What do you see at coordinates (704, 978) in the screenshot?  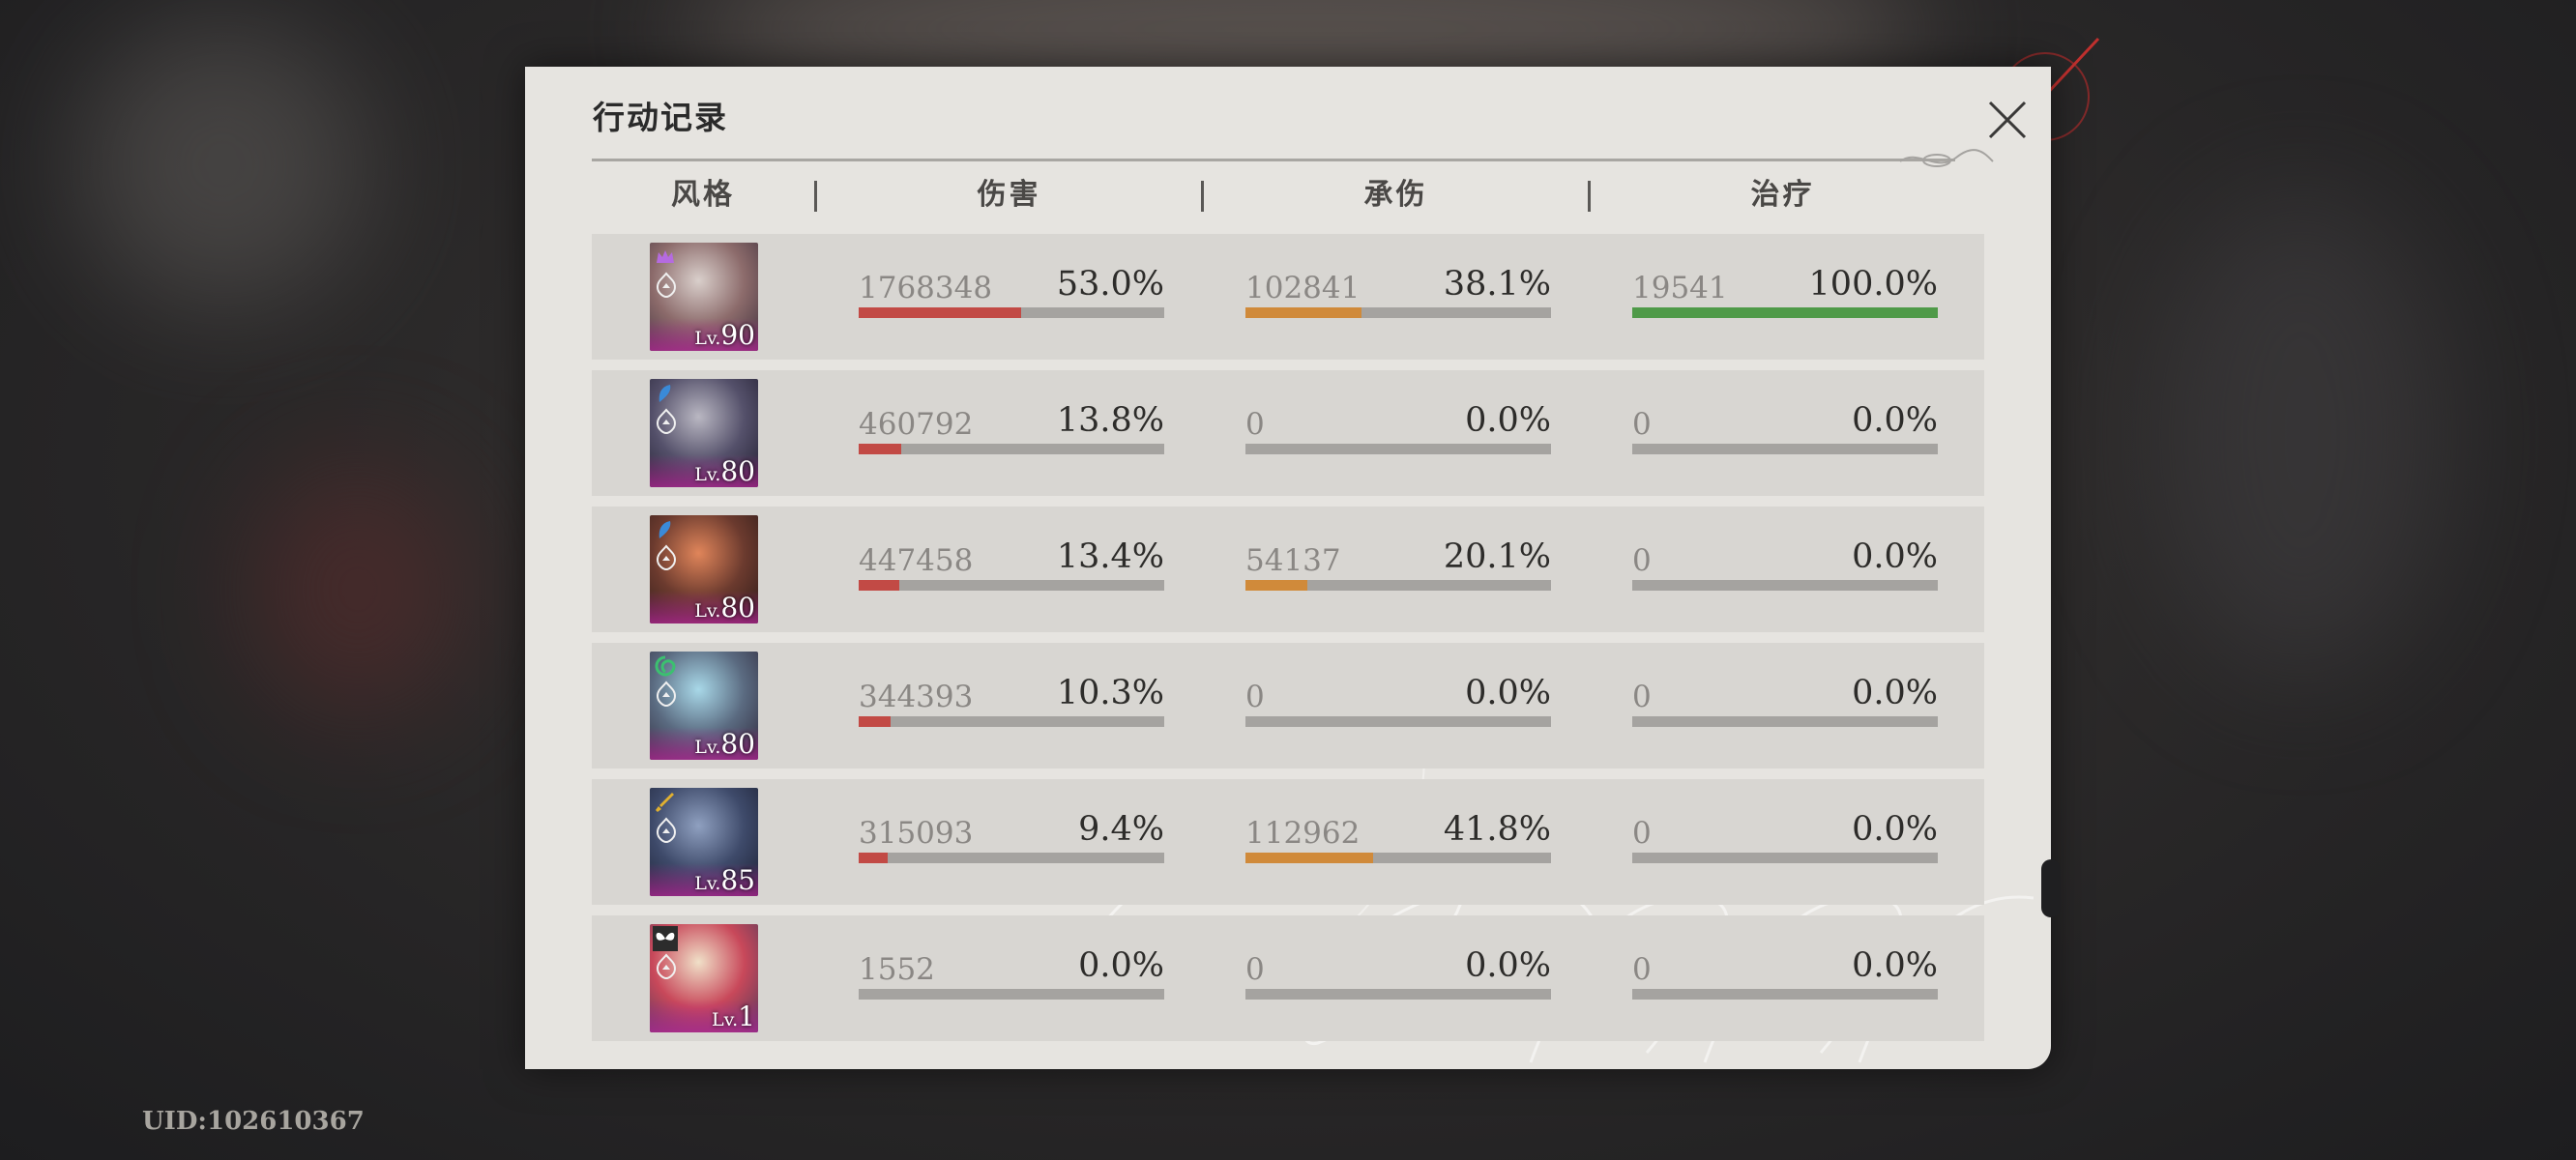 I see `character-portrait: Lv.1` at bounding box center [704, 978].